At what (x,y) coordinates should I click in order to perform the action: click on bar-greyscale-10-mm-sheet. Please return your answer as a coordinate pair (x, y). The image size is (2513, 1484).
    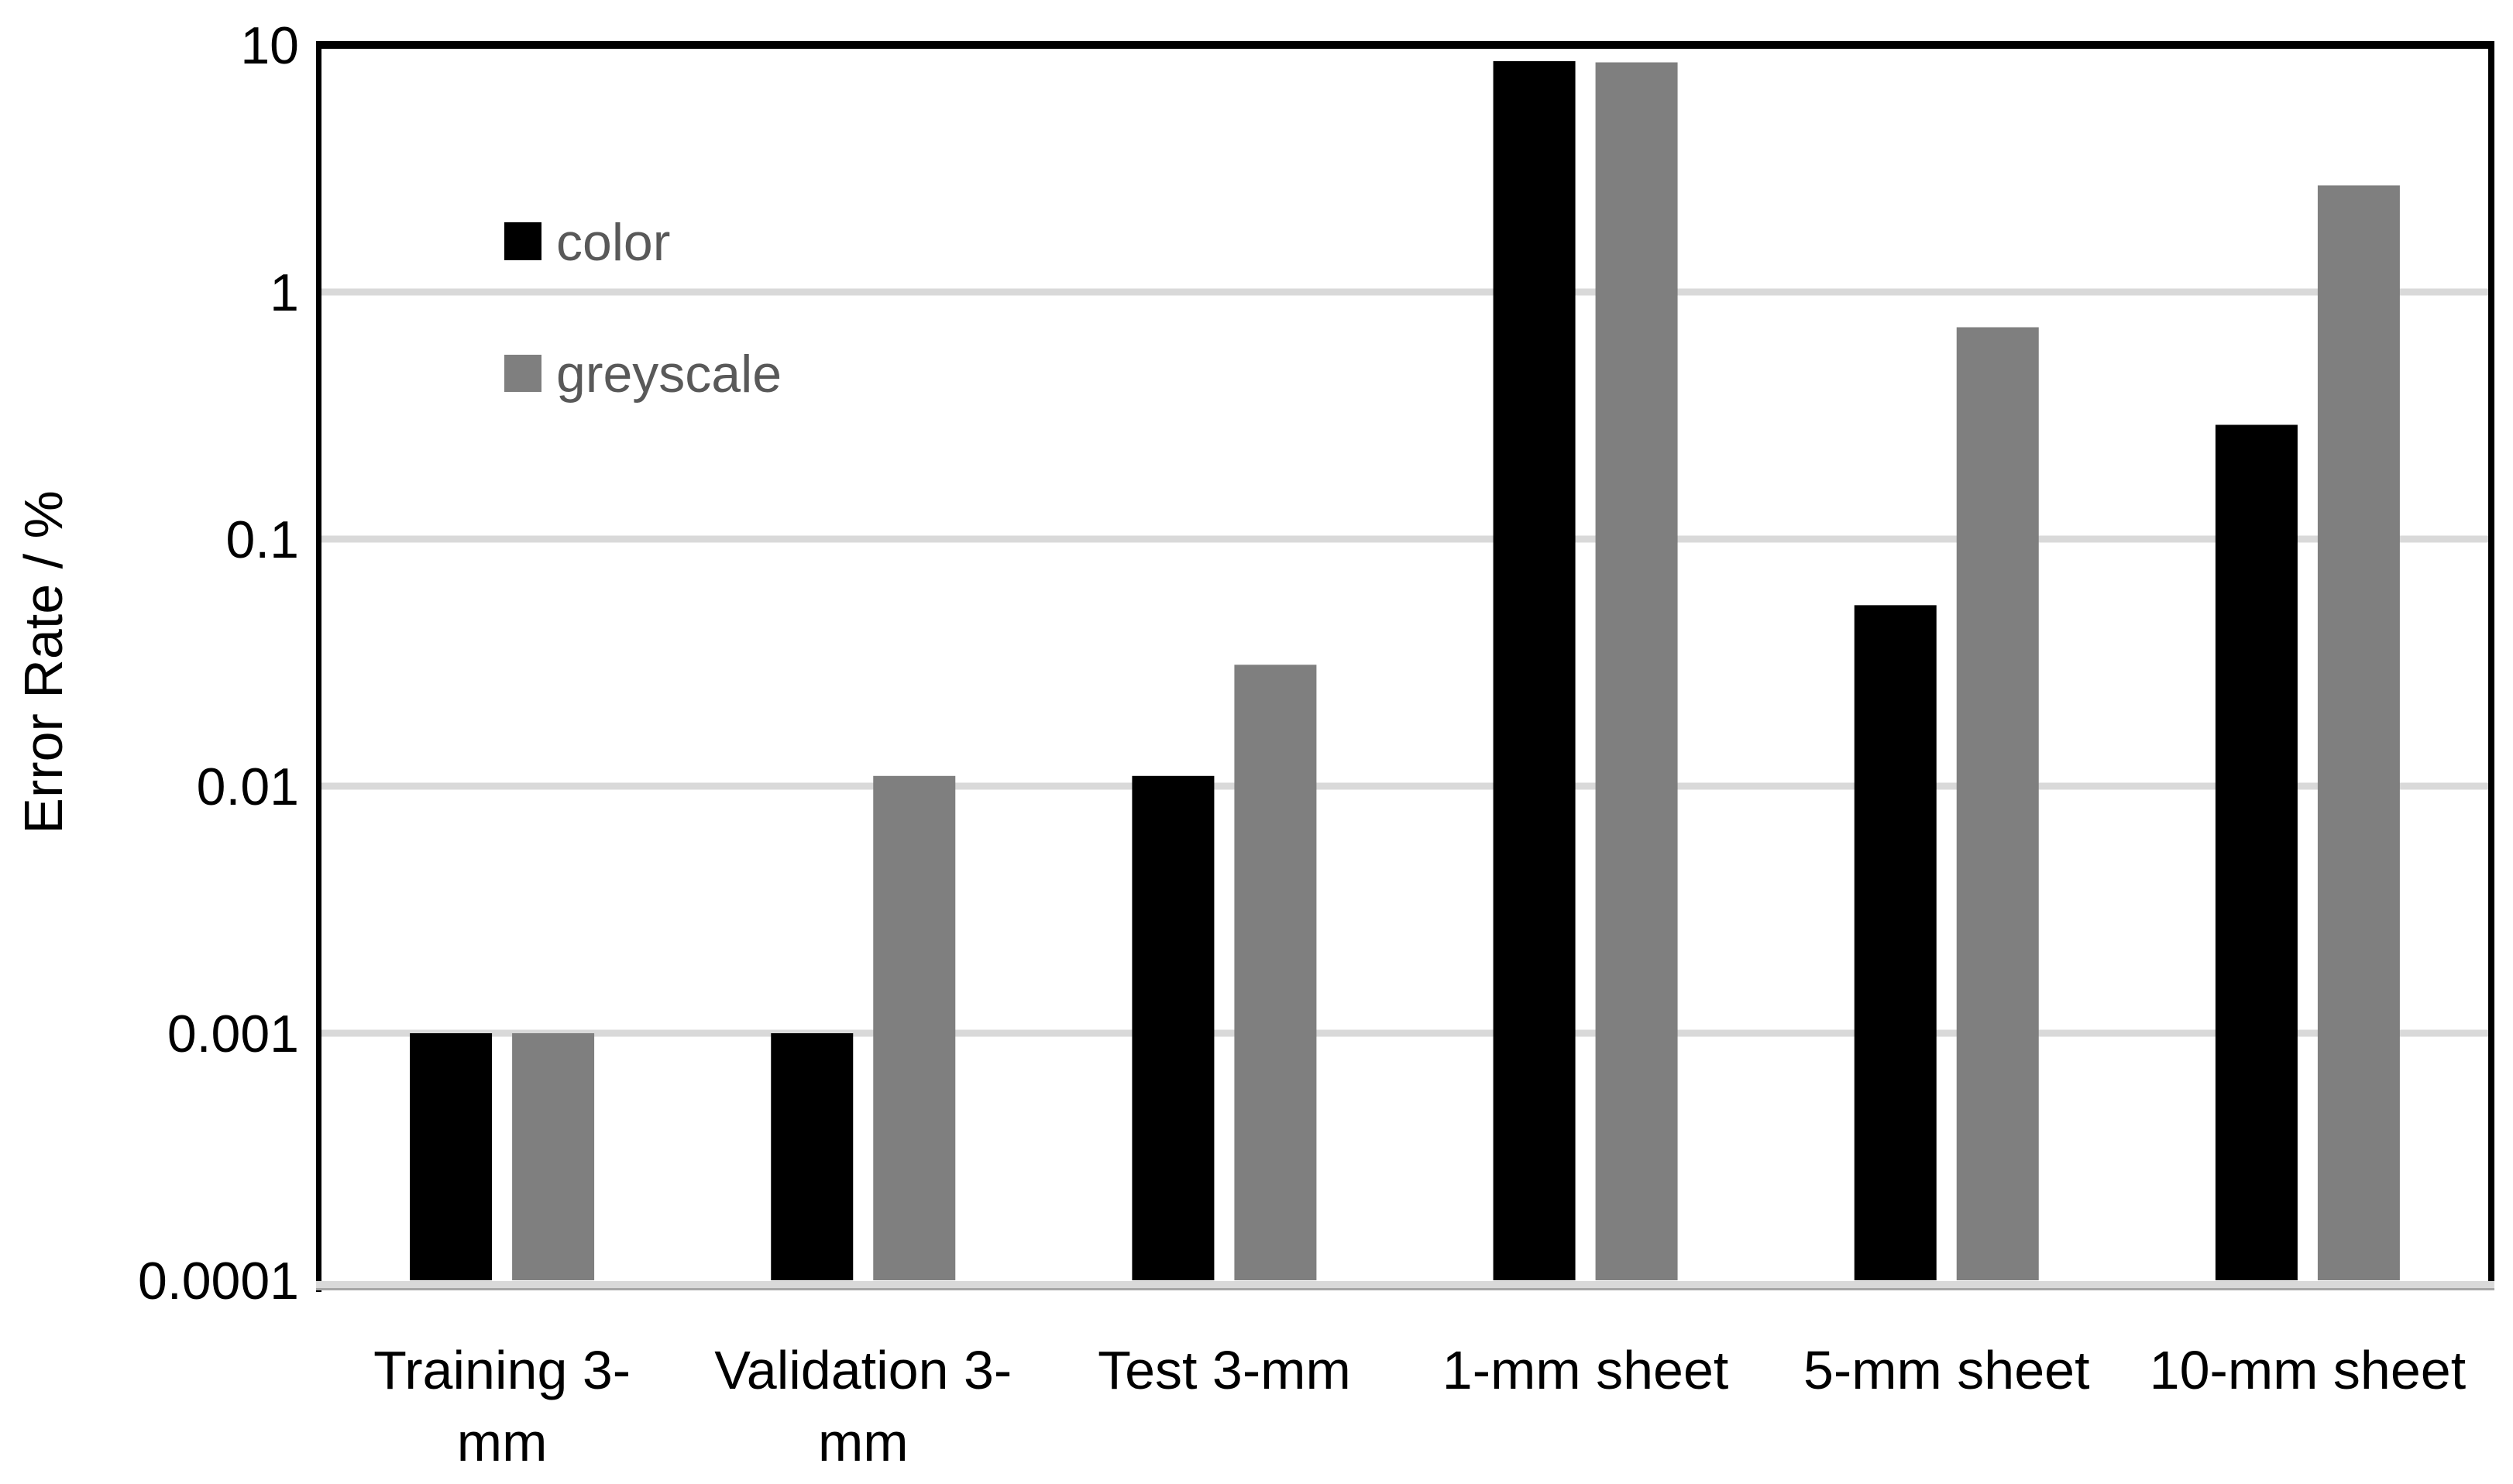
    Looking at the image, I should click on (2359, 732).